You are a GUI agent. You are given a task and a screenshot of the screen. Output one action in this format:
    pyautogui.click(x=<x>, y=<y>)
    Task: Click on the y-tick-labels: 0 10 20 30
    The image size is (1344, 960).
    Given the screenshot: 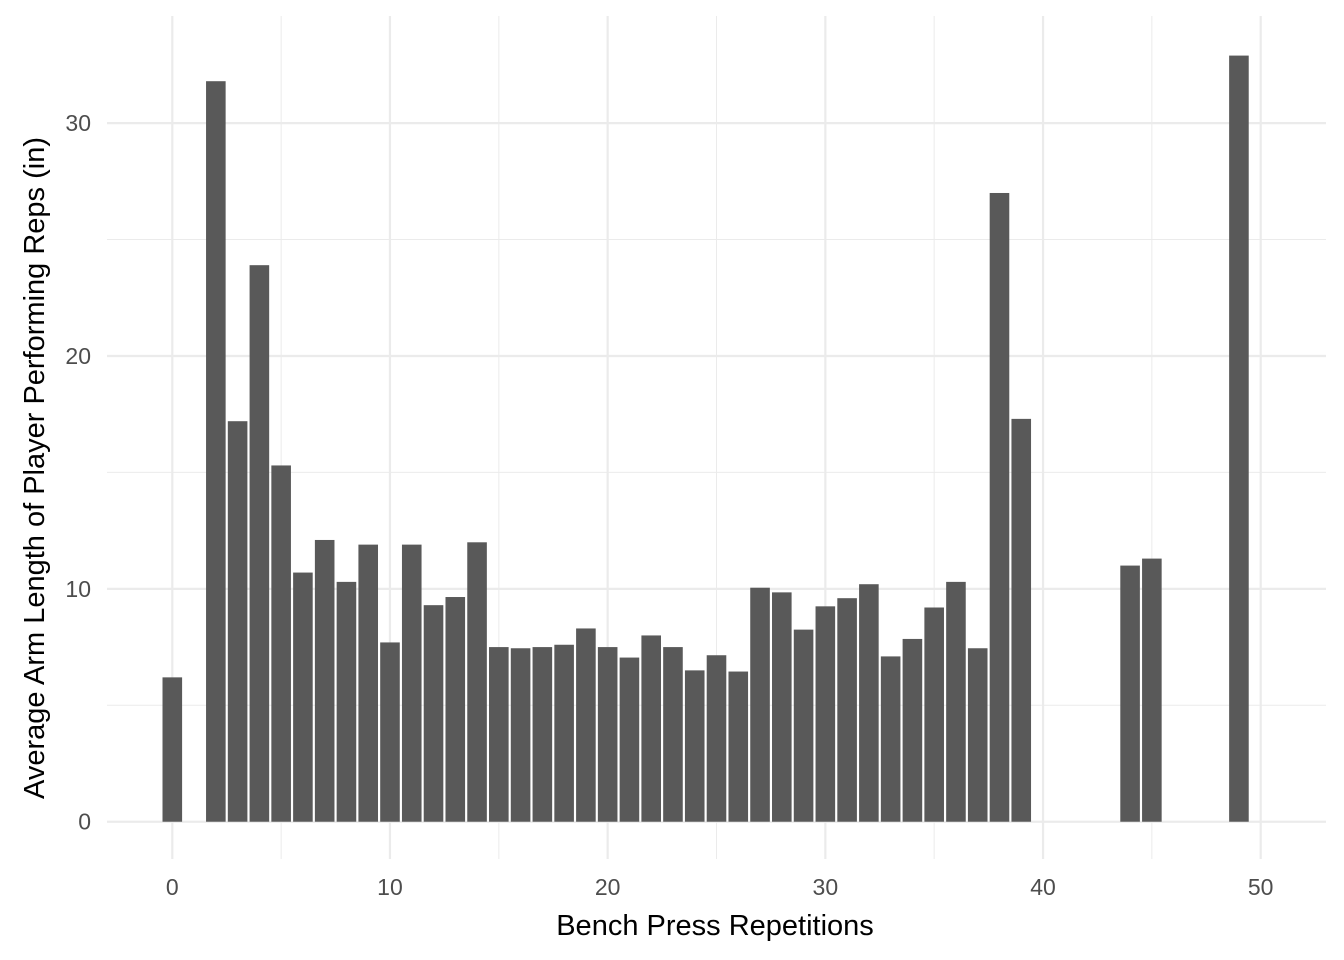 What is the action you would take?
    pyautogui.click(x=78, y=472)
    